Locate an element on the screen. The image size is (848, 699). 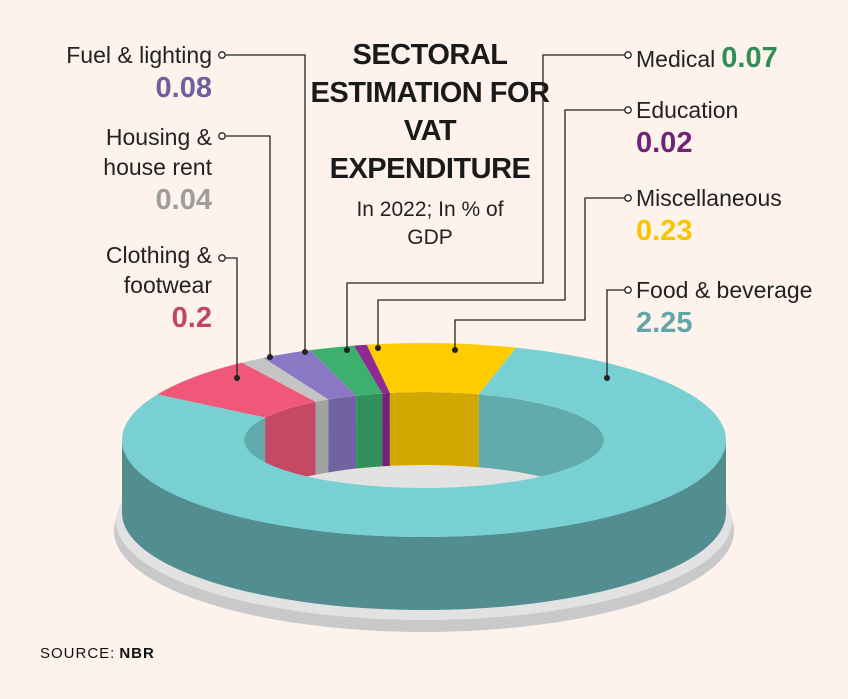
value-label: 0.23 is located at coordinates (664, 231).